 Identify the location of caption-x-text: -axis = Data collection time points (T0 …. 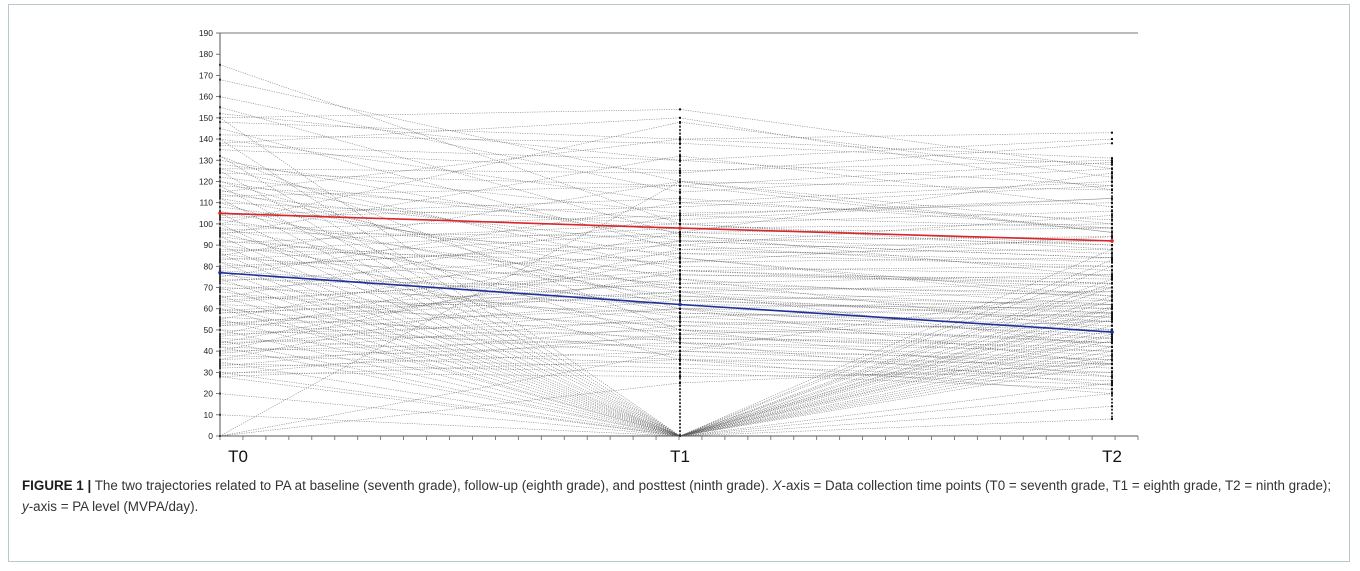
(1056, 485).